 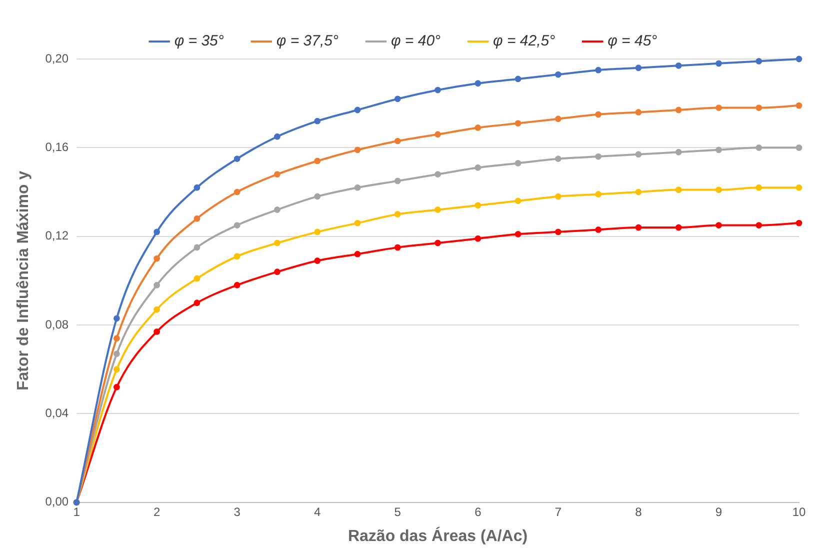 What do you see at coordinates (318, 511) in the screenshot?
I see `x-tick-label: 4` at bounding box center [318, 511].